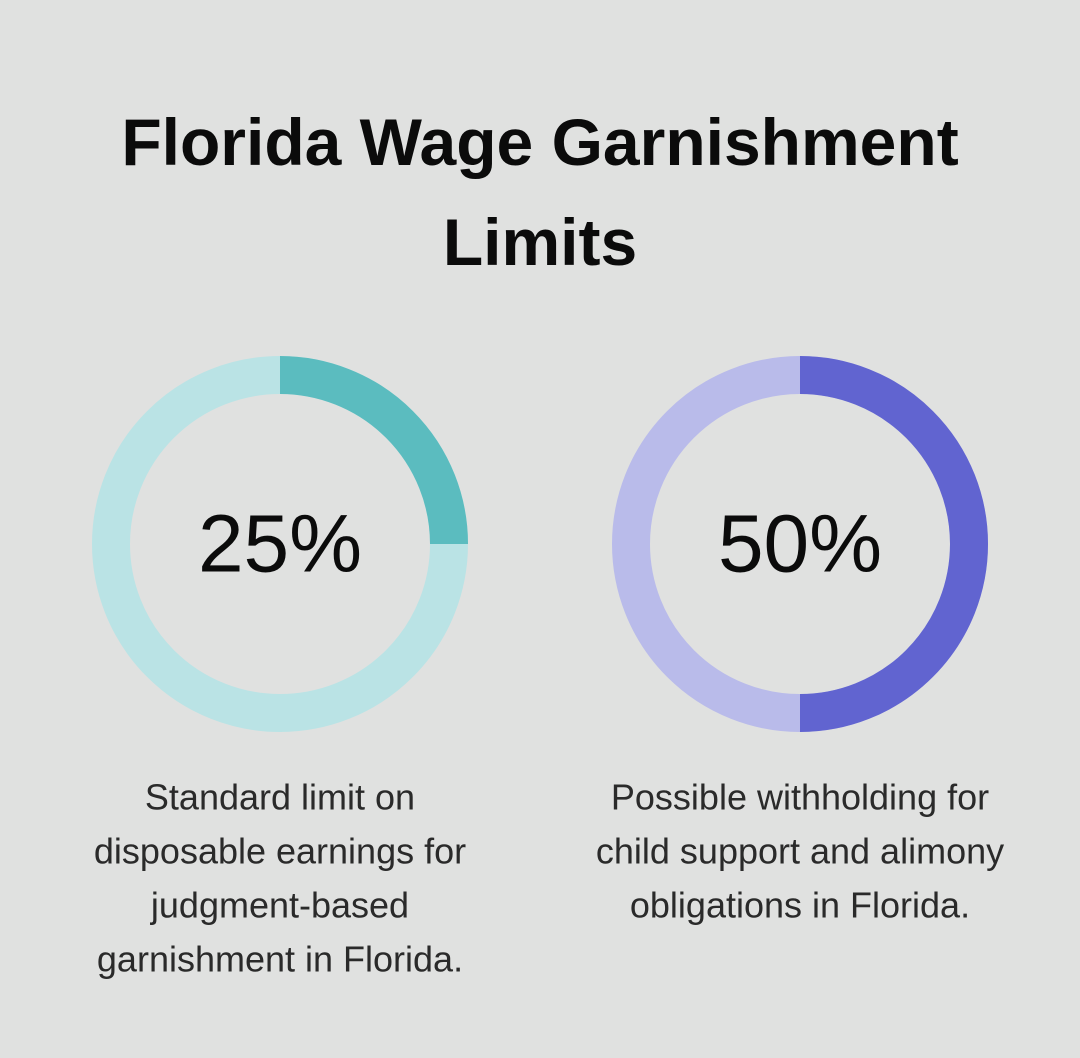  What do you see at coordinates (800, 544) in the screenshot?
I see `value-label: 50%` at bounding box center [800, 544].